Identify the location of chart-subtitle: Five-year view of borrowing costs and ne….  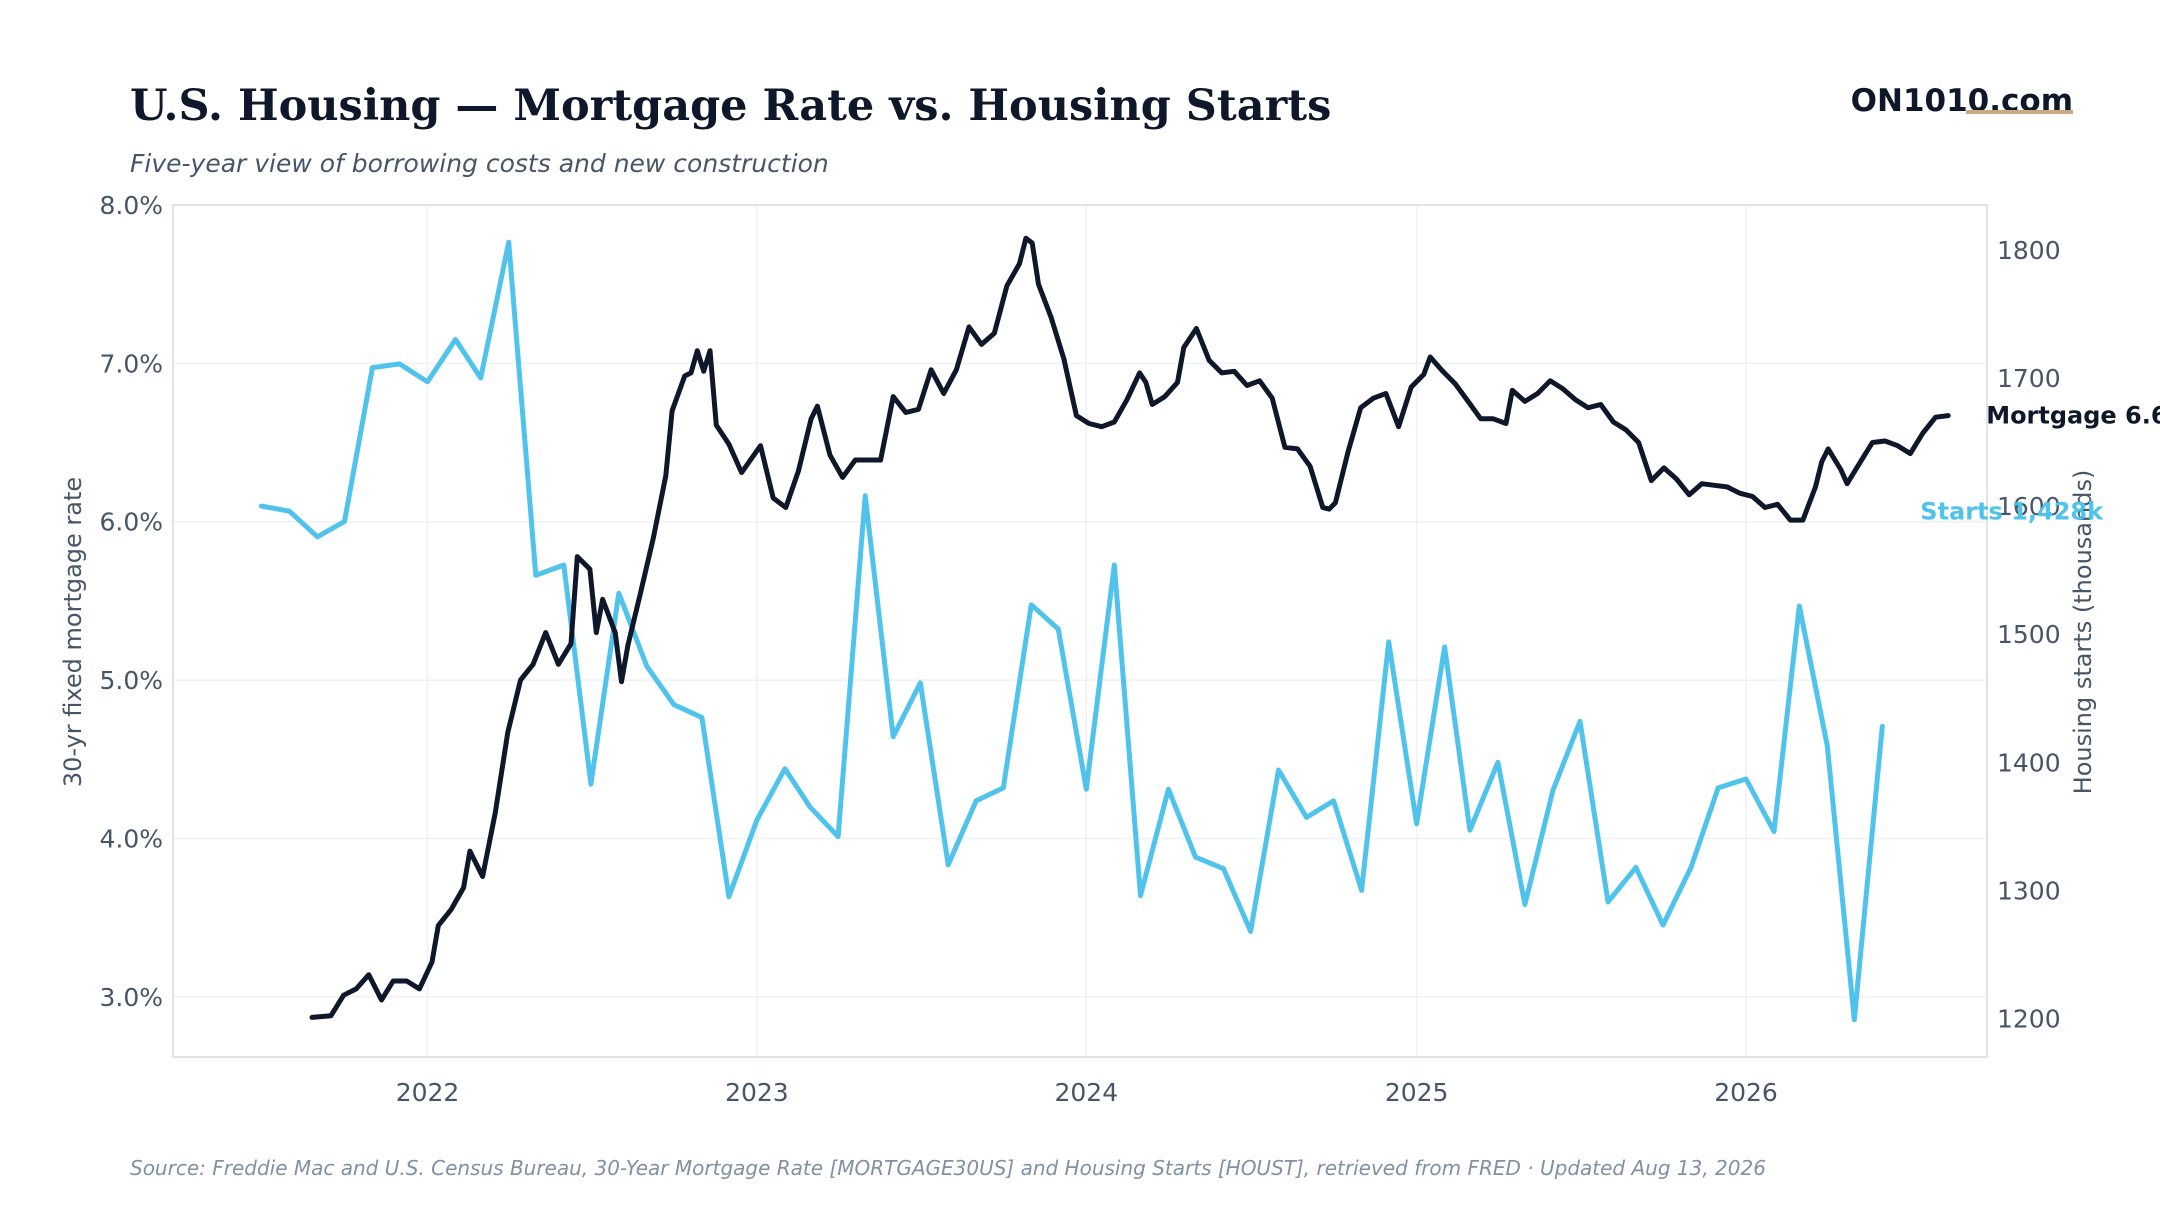
(479, 163).